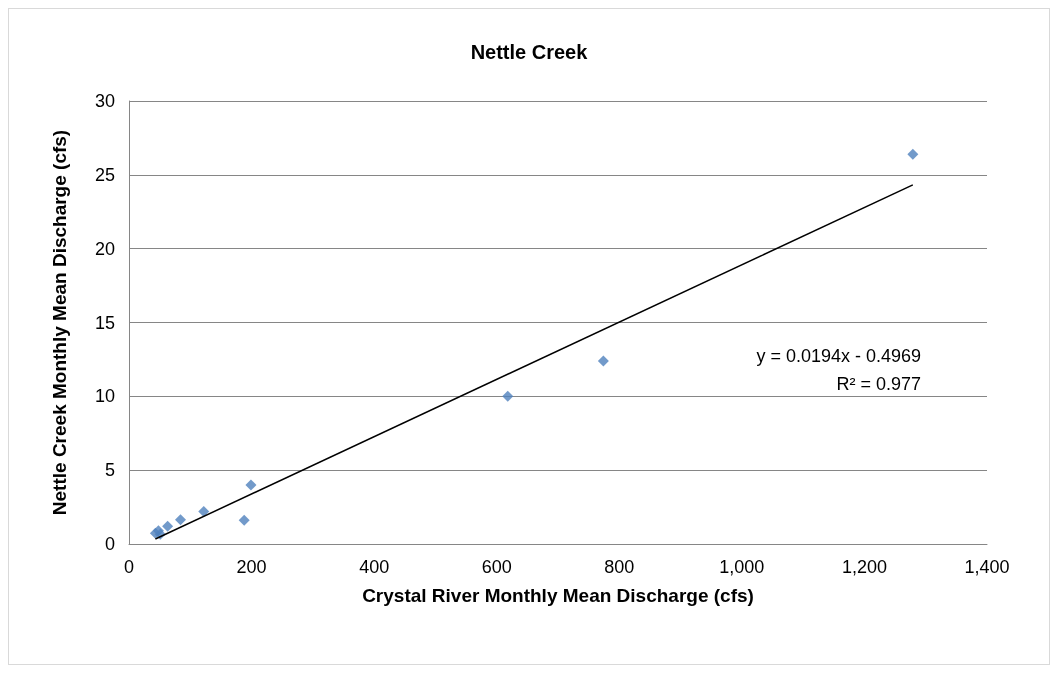 Image resolution: width=1061 pixels, height=675 pixels. I want to click on y-tick-label: 20, so click(104, 248).